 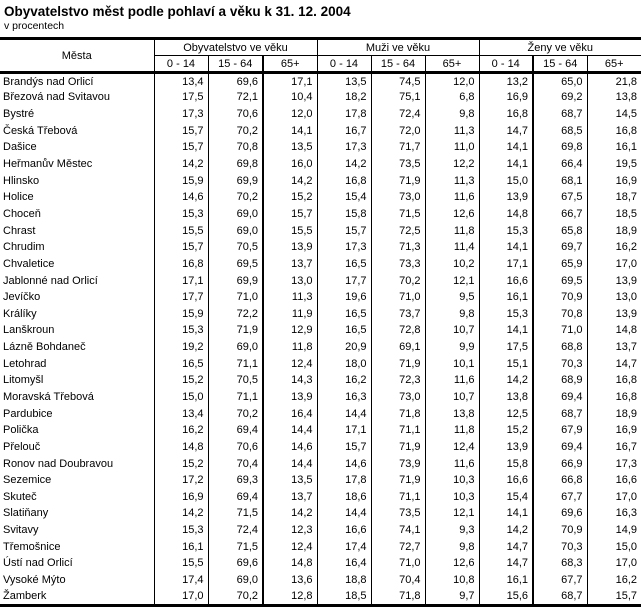 I want to click on value-cell: 69,2, so click(x=559, y=97).